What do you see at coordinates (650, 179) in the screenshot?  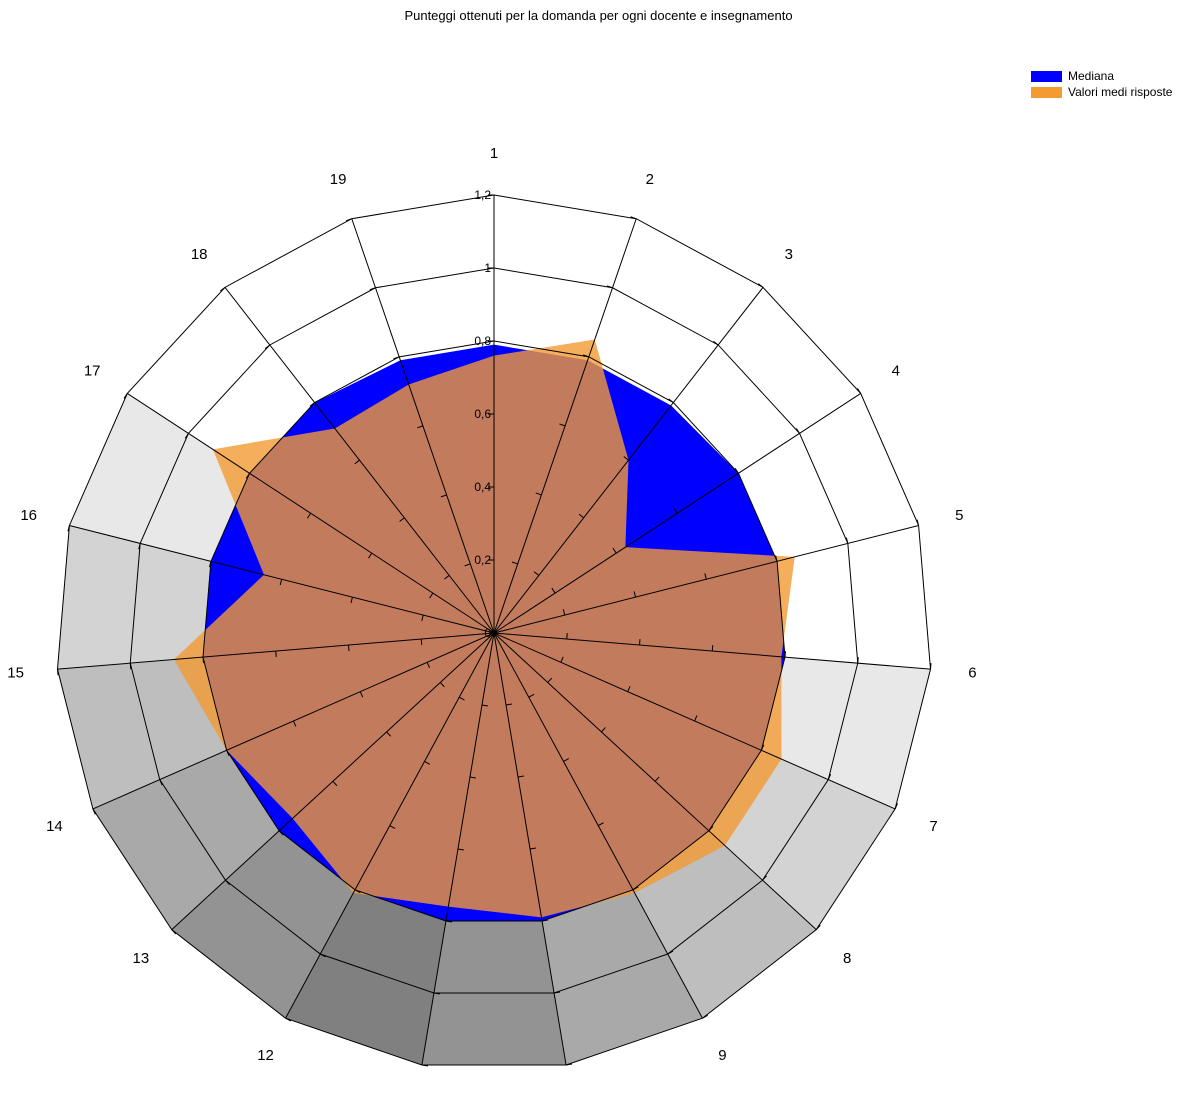 I see `category-label-2: 2` at bounding box center [650, 179].